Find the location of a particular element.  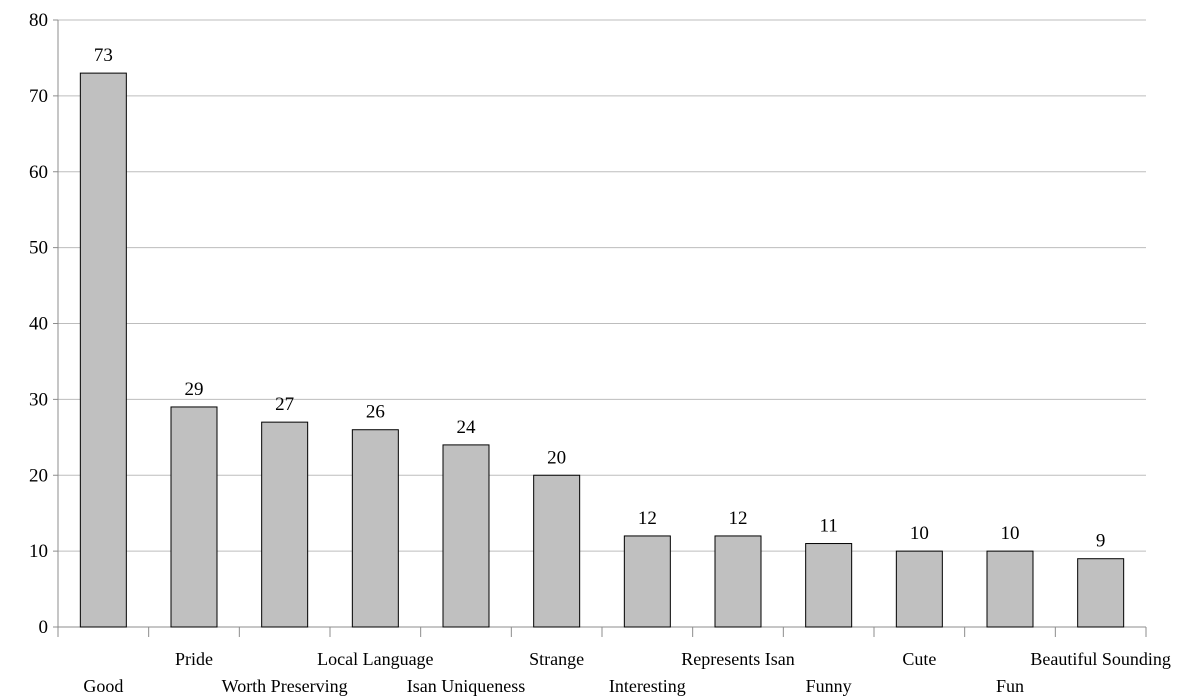

y-tick-label: 70 is located at coordinates (38, 96).